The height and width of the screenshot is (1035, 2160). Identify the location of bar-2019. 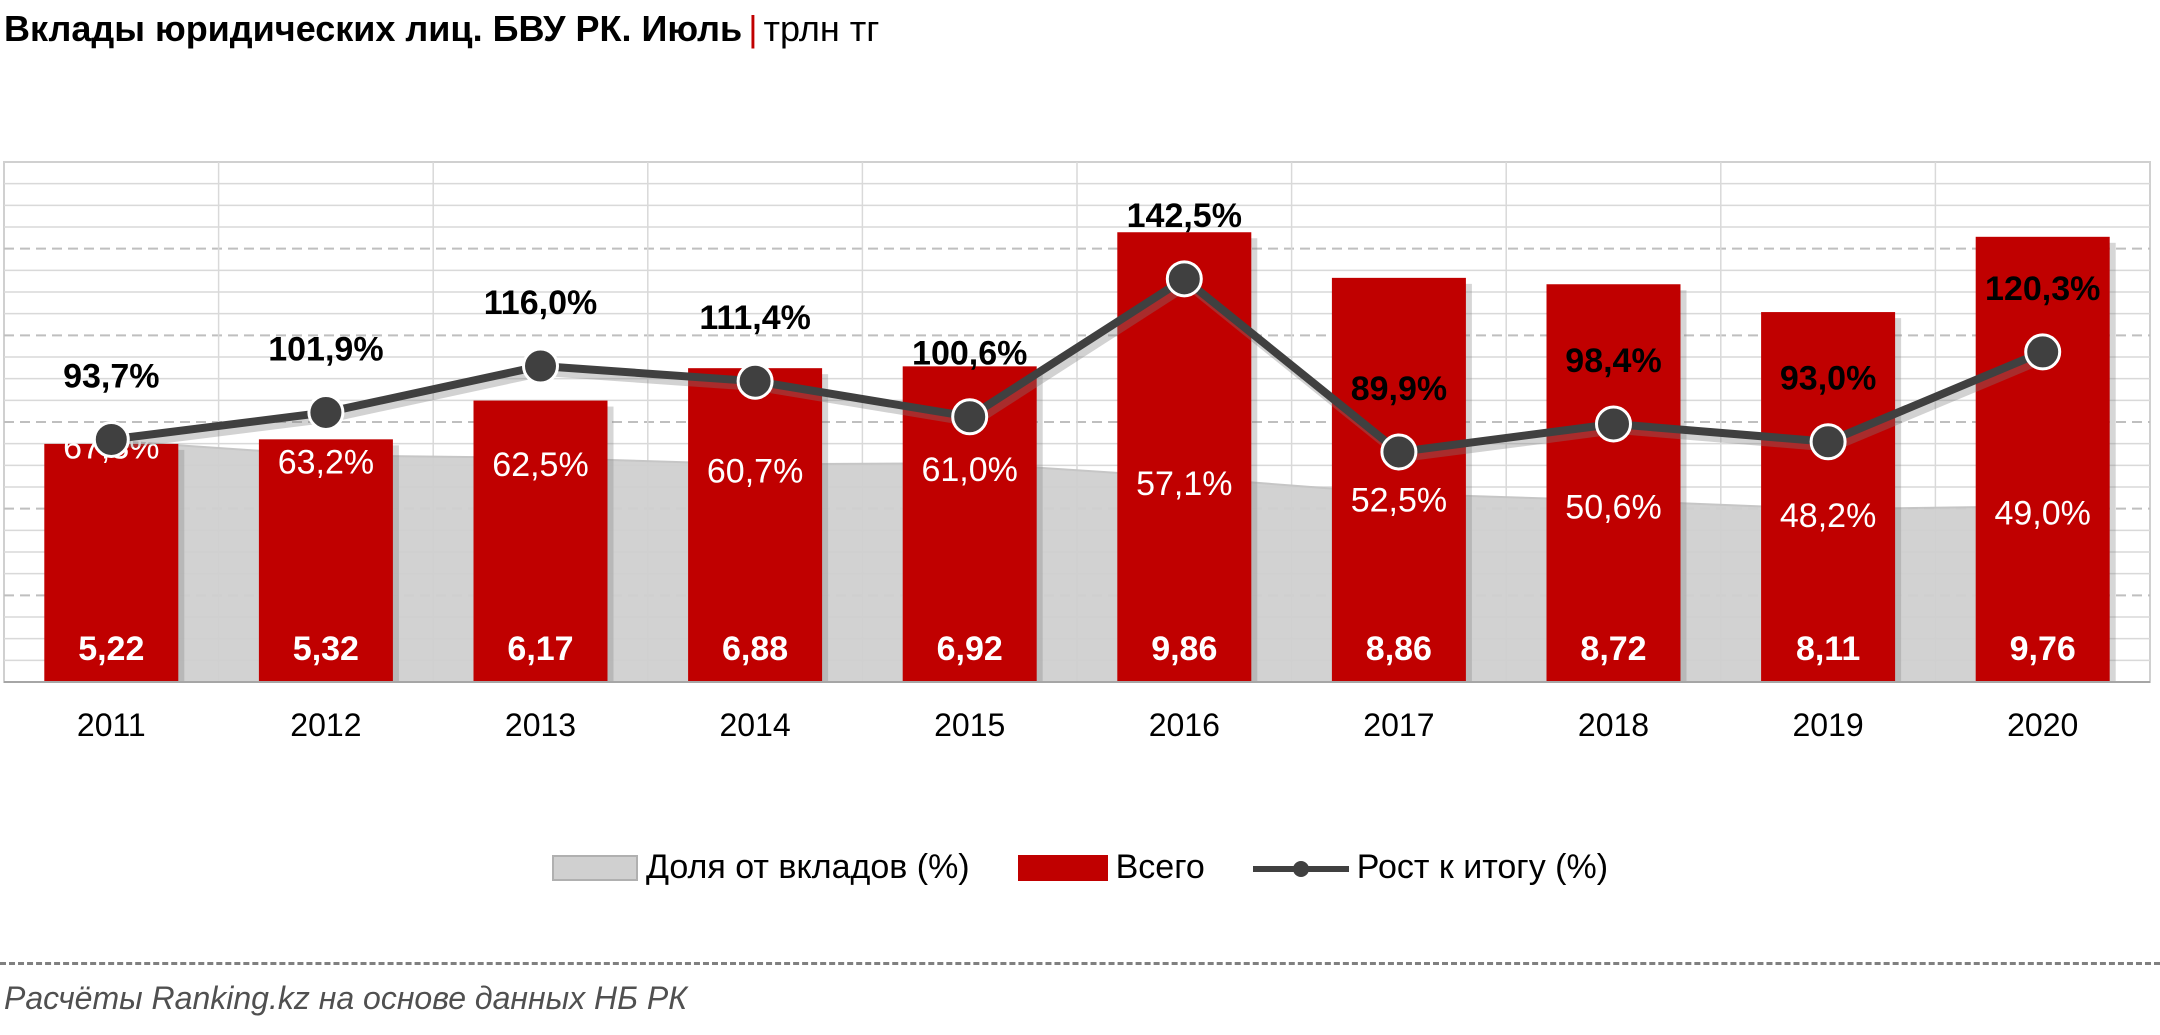
(1828, 497).